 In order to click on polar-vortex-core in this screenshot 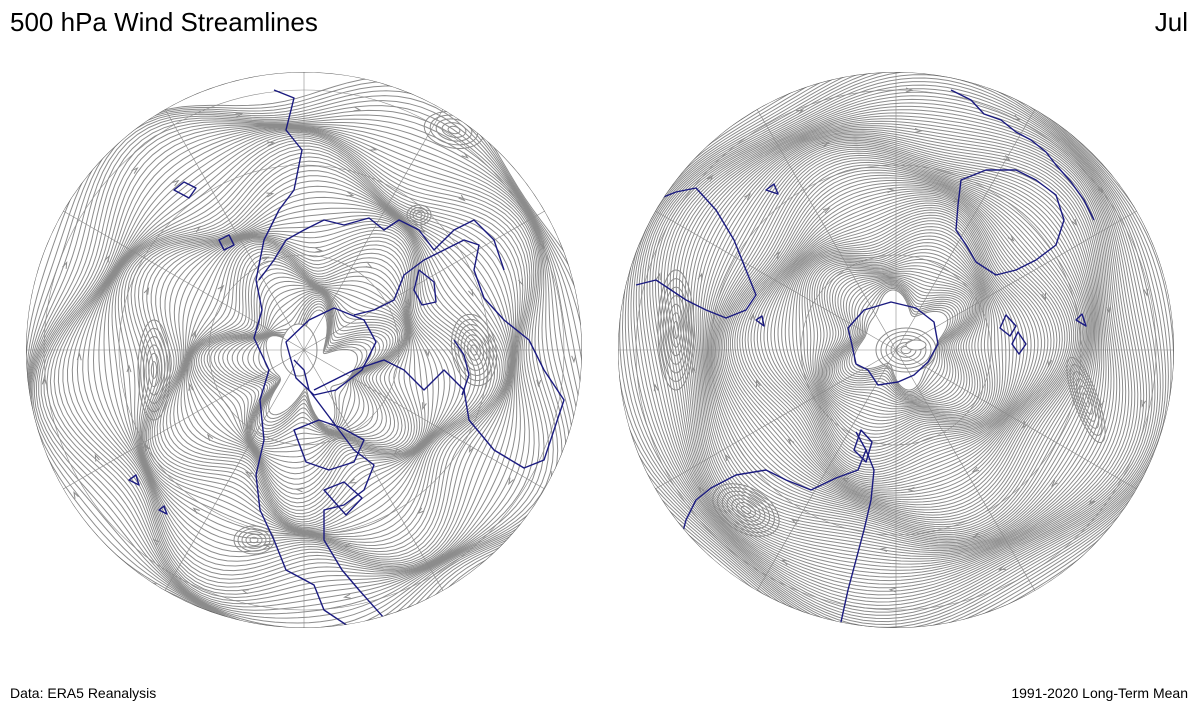, I will do `click(916, 345)`.